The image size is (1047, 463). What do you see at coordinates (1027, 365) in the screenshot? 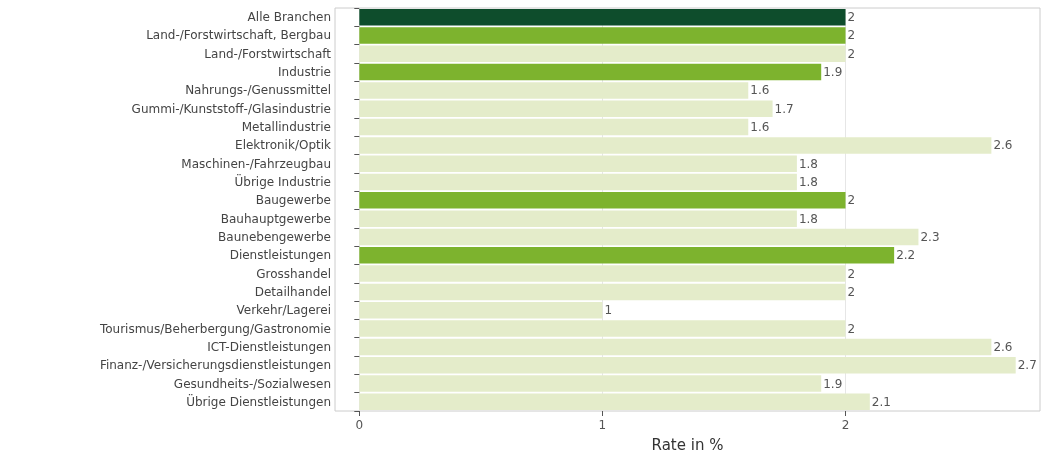
I see `data-label: 2.7` at bounding box center [1027, 365].